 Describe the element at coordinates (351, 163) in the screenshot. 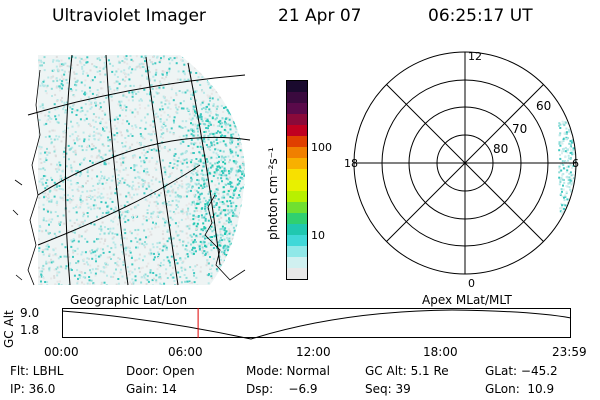

I see `mlt-label-18: 18` at that location.